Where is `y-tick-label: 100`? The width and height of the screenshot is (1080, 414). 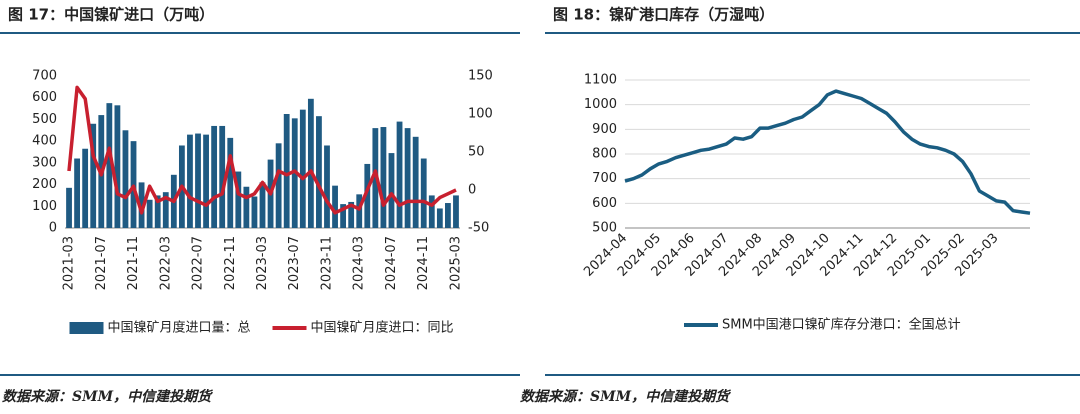 y-tick-label: 100 is located at coordinates (44, 206).